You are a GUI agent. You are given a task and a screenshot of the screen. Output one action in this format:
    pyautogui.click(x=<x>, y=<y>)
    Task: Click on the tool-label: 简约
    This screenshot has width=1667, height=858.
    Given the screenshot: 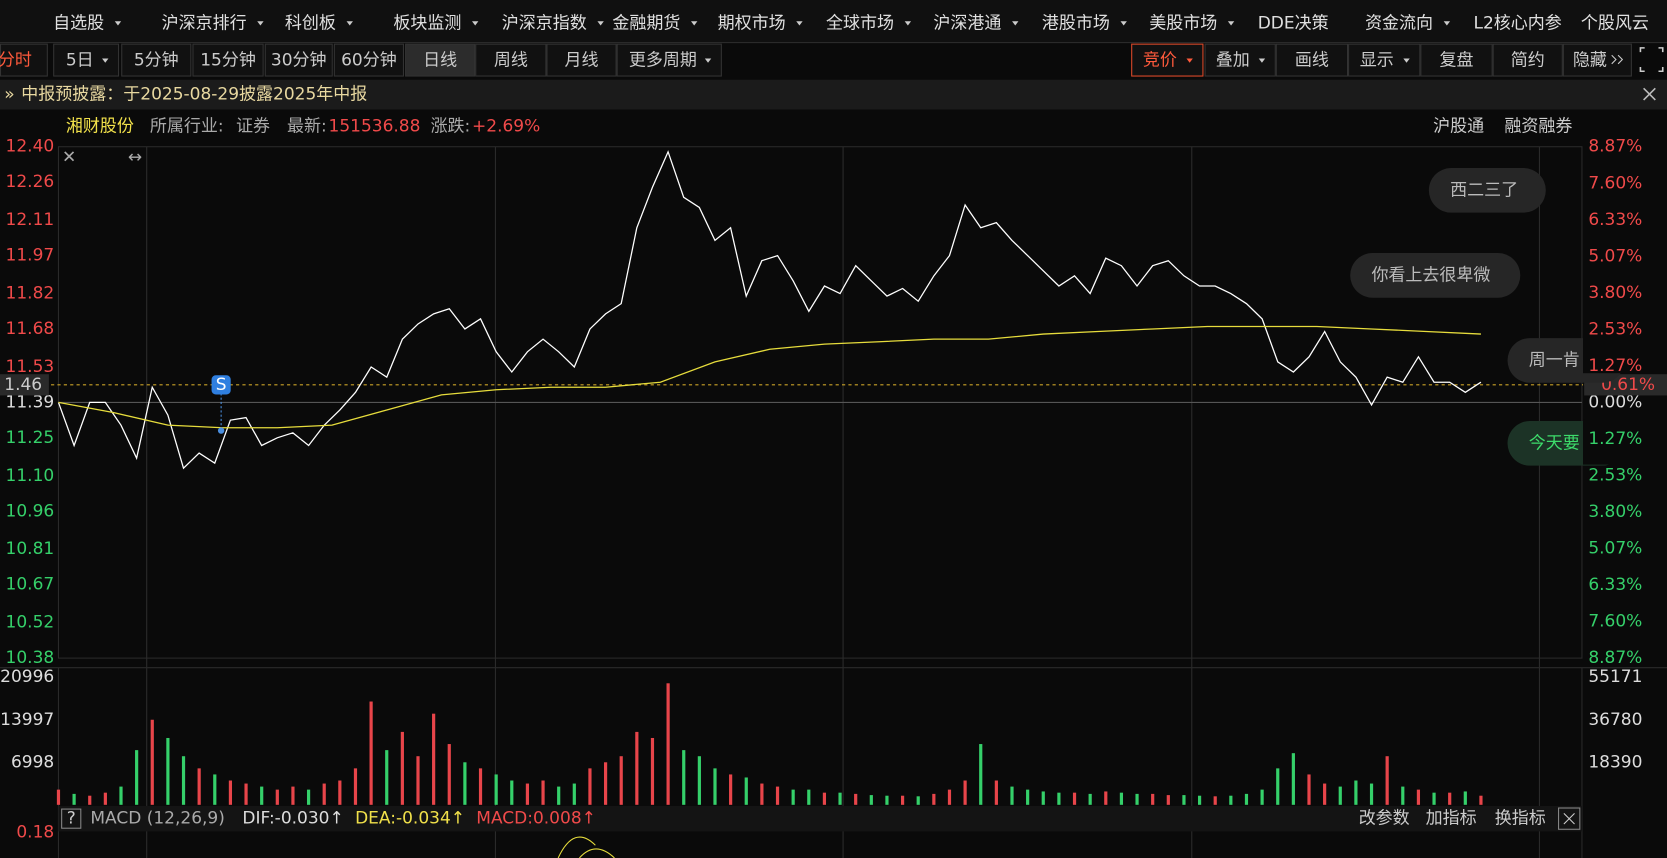 What is the action you would take?
    pyautogui.click(x=1528, y=61)
    